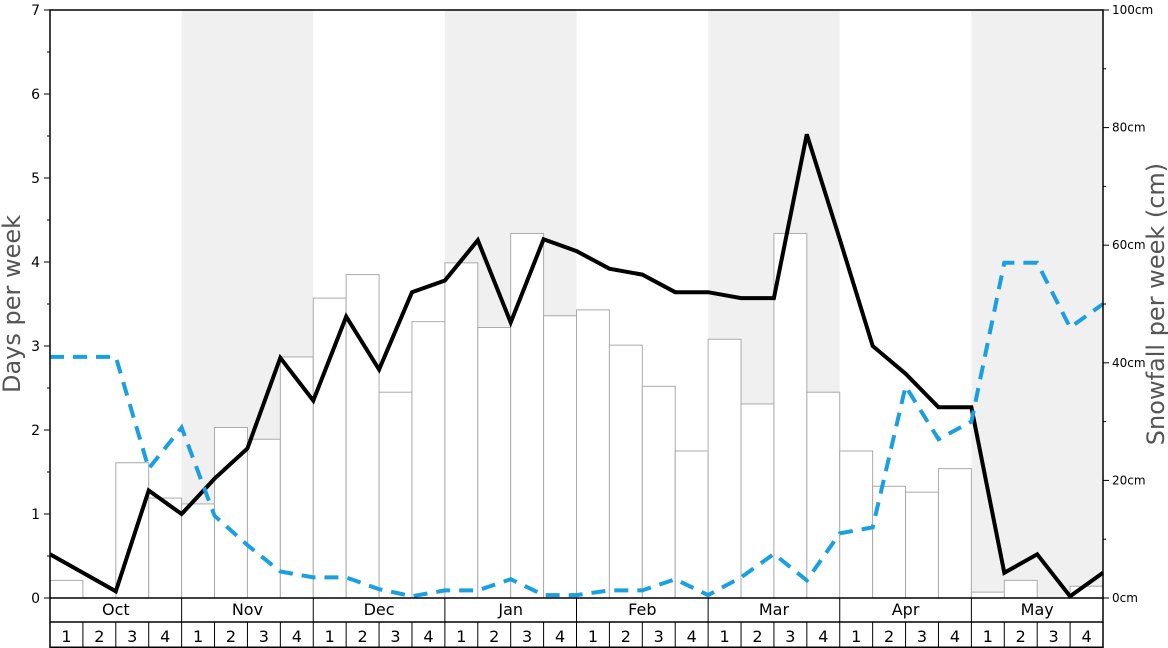 This screenshot has width=1168, height=648. Describe the element at coordinates (642, 609) in the screenshot. I see `month-label: Feb` at that location.